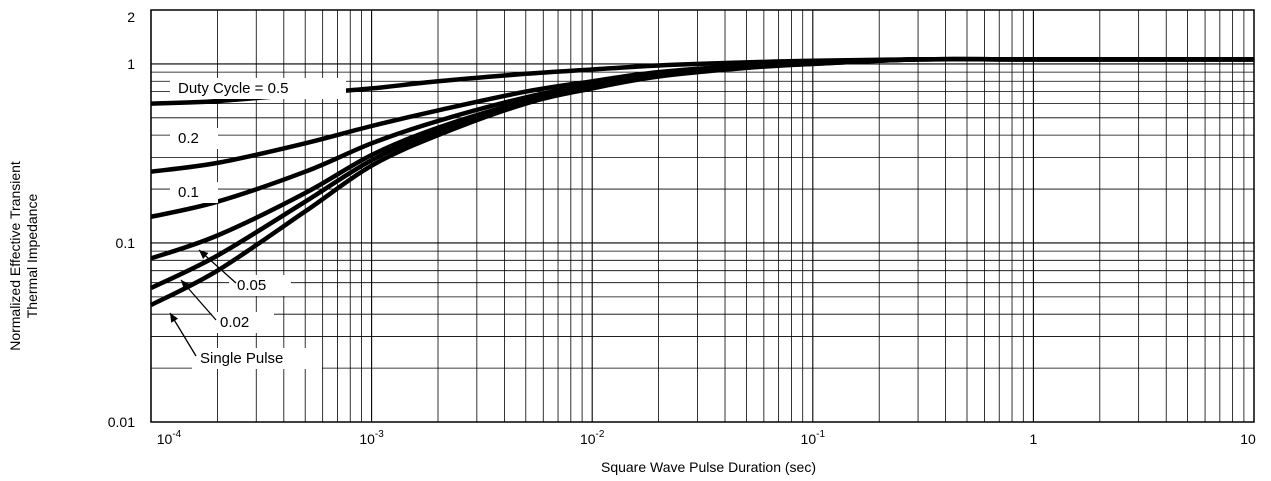 This screenshot has height=481, width=1271. I want to click on x-tick-label: 10⁻⁴, so click(169, 438).